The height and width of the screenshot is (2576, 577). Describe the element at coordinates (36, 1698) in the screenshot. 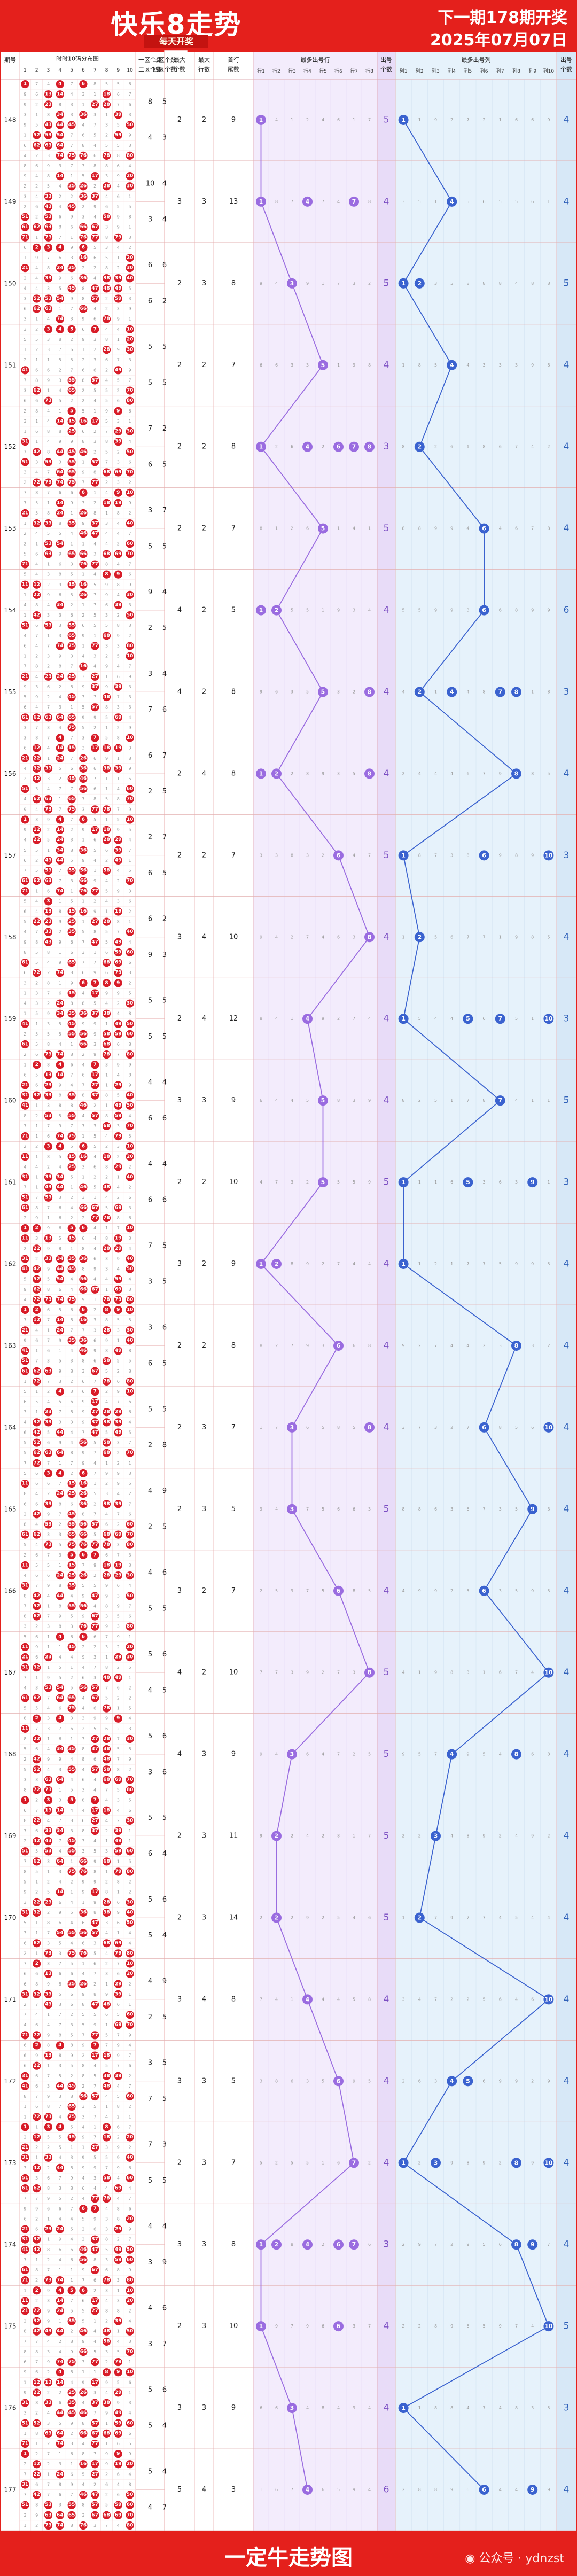

I see `drawn-number-text: 62` at that location.